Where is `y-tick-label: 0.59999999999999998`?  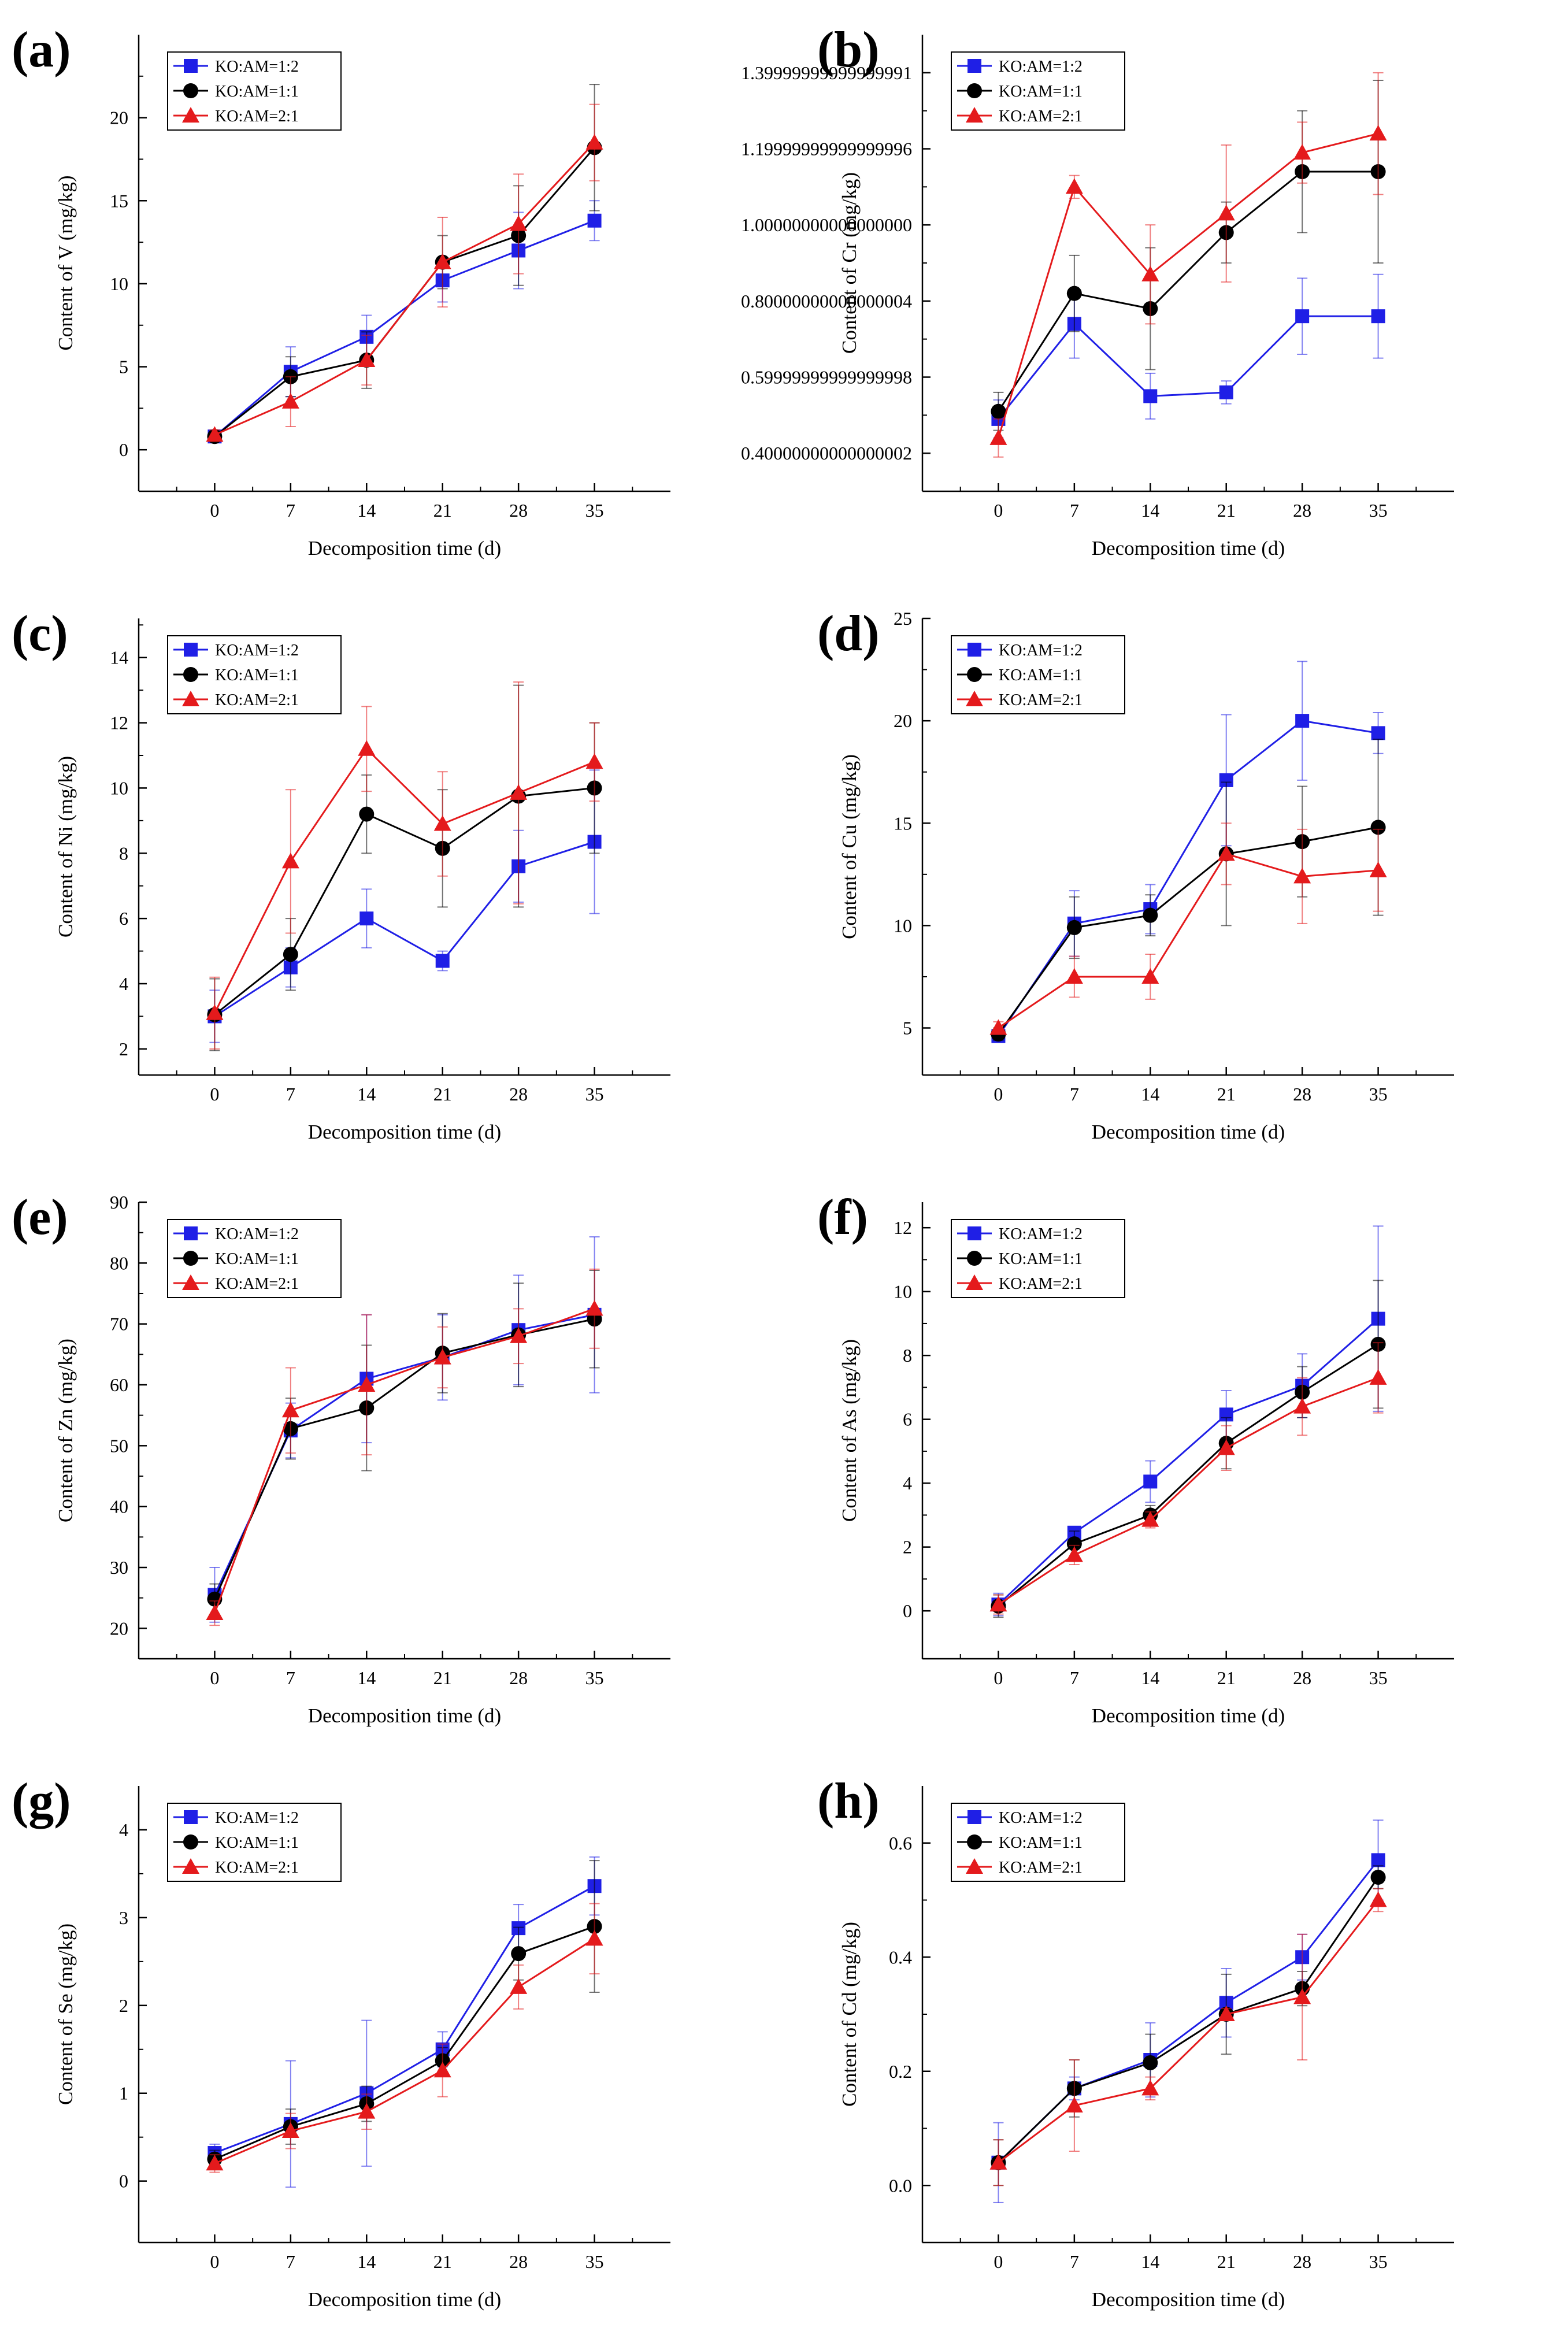 y-tick-label: 0.59999999999999998 is located at coordinates (826, 377).